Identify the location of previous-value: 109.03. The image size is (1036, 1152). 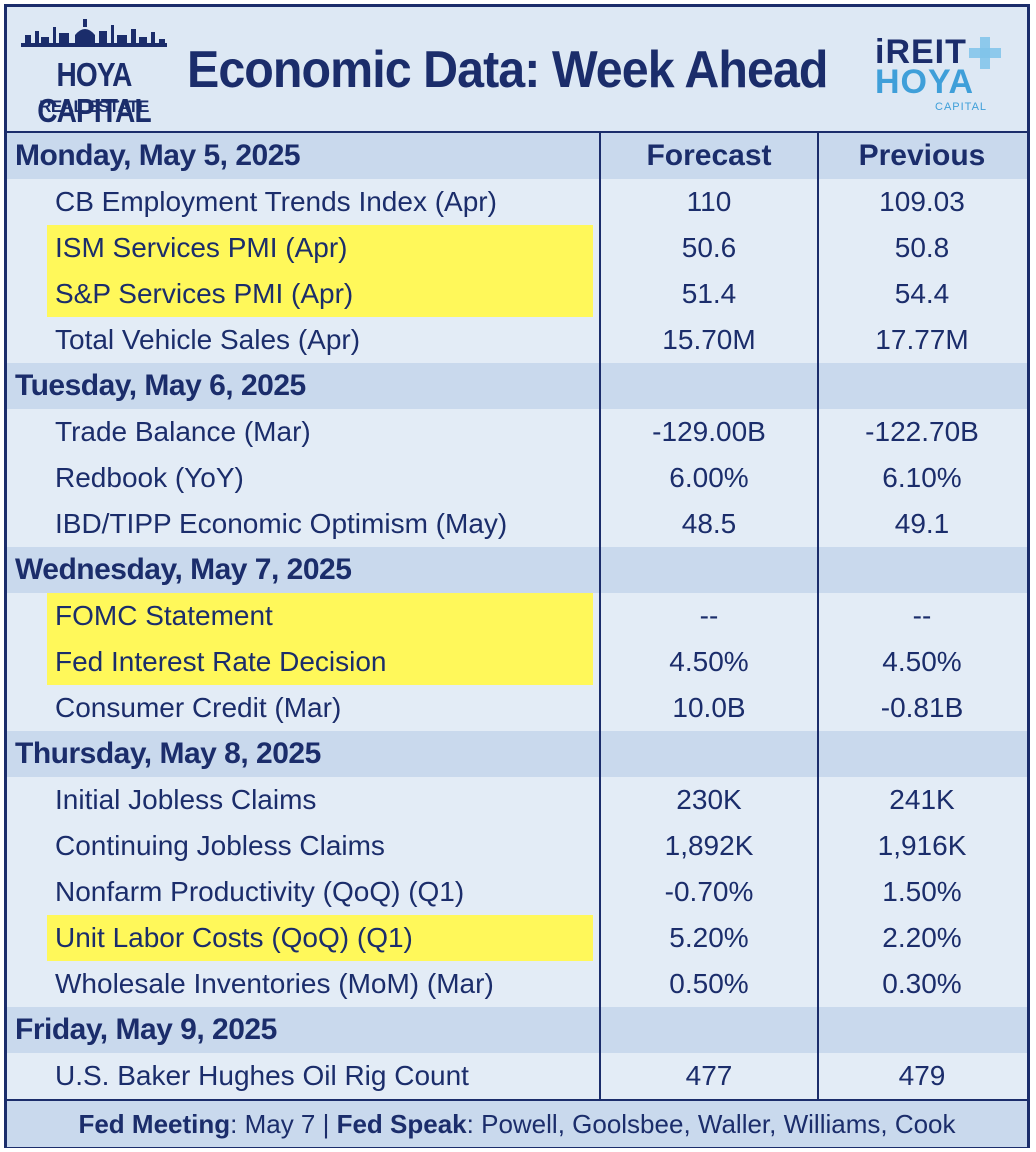
(922, 201).